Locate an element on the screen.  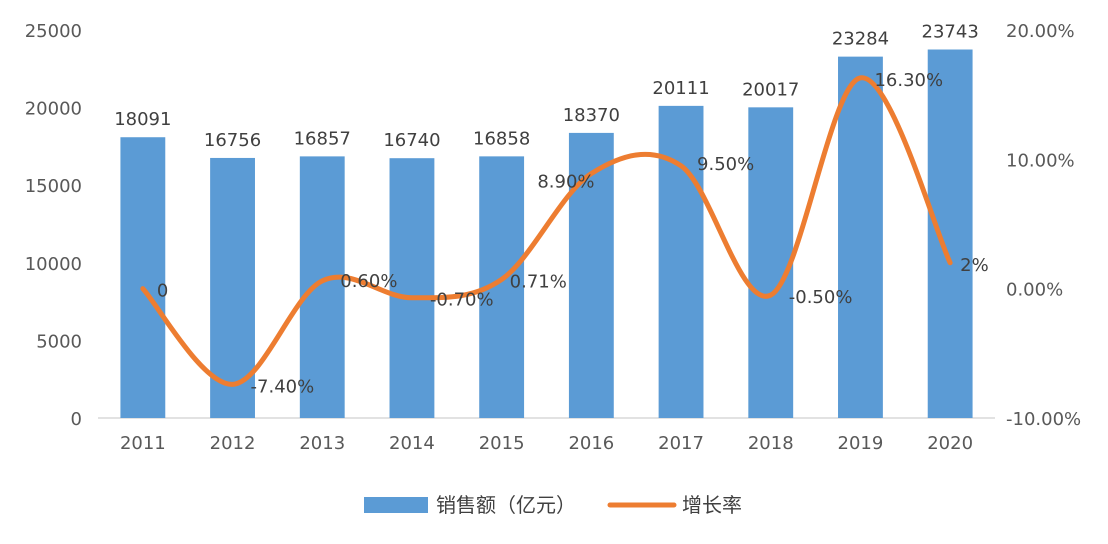
growth-rate-label: 0.60% is located at coordinates (368, 281).